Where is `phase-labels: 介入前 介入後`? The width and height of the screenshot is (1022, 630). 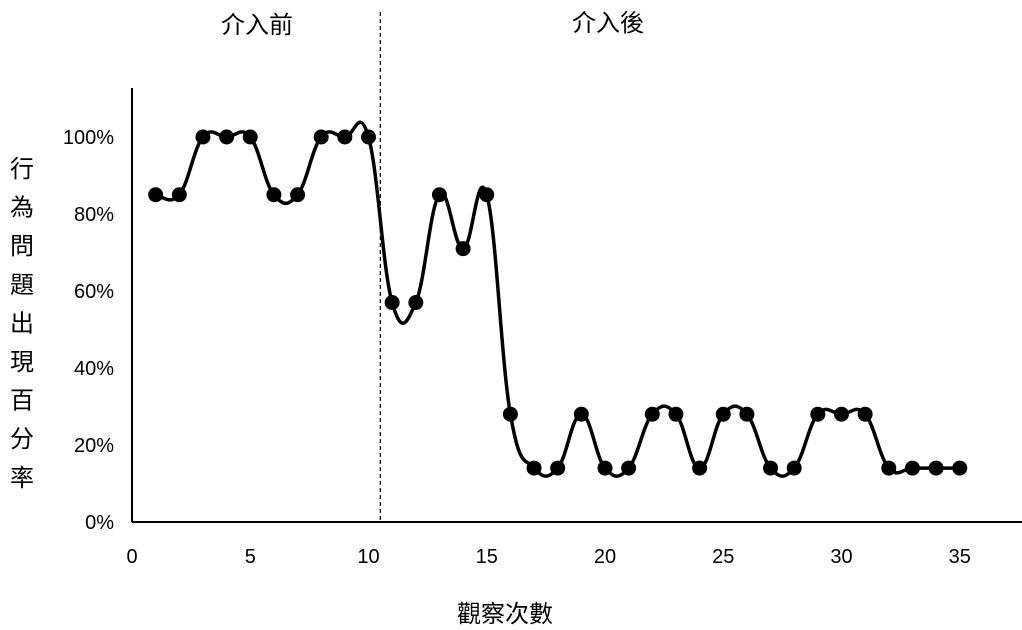
phase-labels: 介入前 介入後 is located at coordinates (432, 24).